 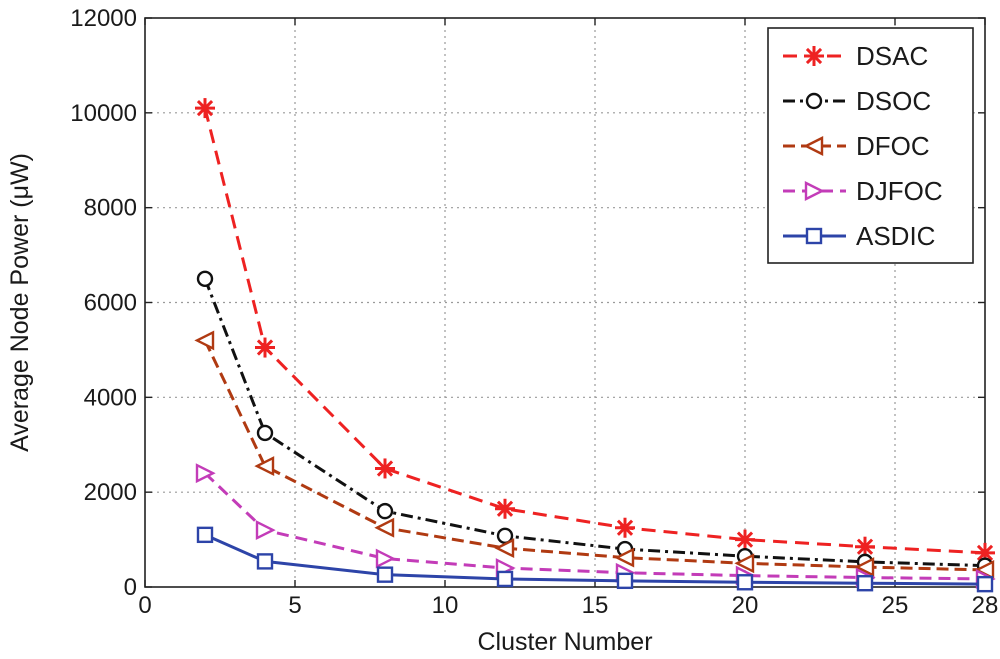 I want to click on legend-item: DFOC, so click(x=856, y=146).